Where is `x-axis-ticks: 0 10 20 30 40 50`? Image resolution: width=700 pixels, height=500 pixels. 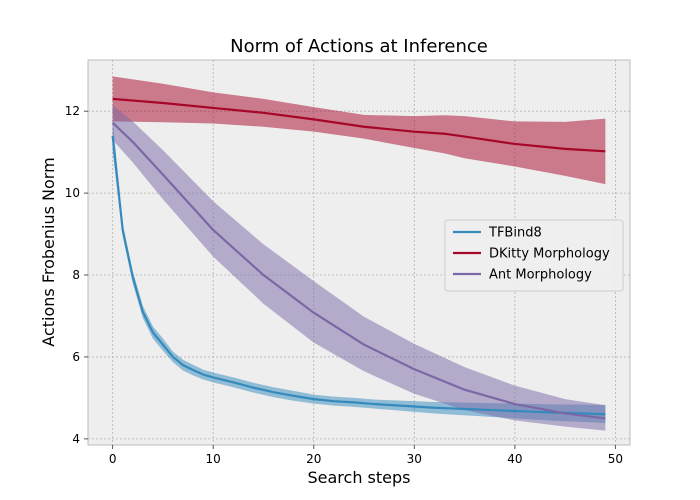
x-axis-ticks: 0 10 20 30 40 50 is located at coordinates (366, 455).